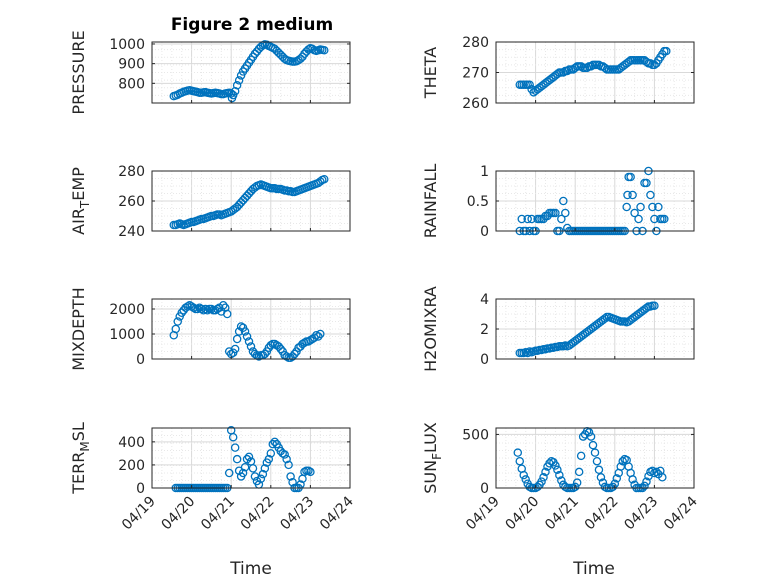 Image resolution: width=778 pixels, height=583 pixels. I want to click on subplot-5: 0 1000 2000 MIXDEPTH, so click(210, 329).